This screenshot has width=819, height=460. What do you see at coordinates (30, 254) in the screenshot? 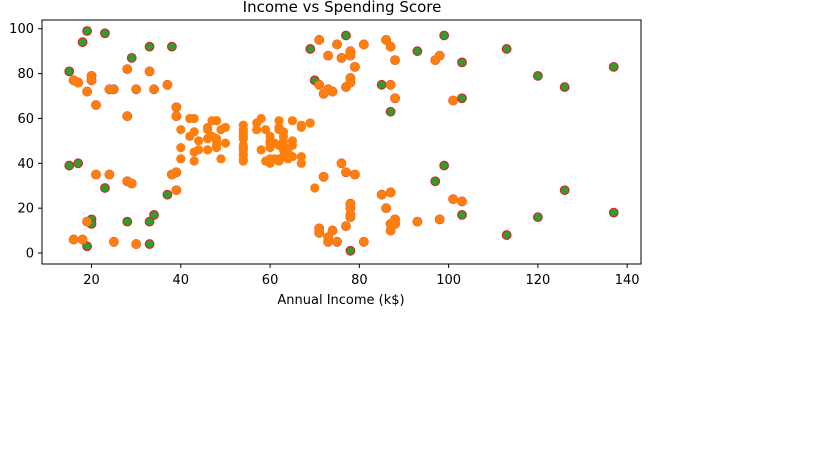
I see `y-tick-label-0: 0` at bounding box center [30, 254].